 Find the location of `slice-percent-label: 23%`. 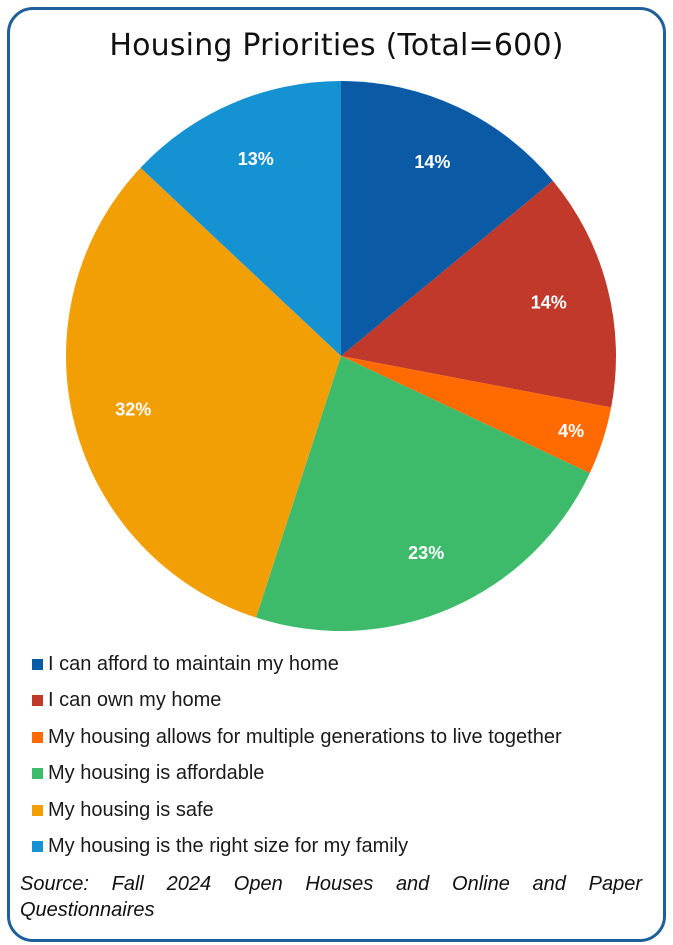

slice-percent-label: 23% is located at coordinates (426, 553).